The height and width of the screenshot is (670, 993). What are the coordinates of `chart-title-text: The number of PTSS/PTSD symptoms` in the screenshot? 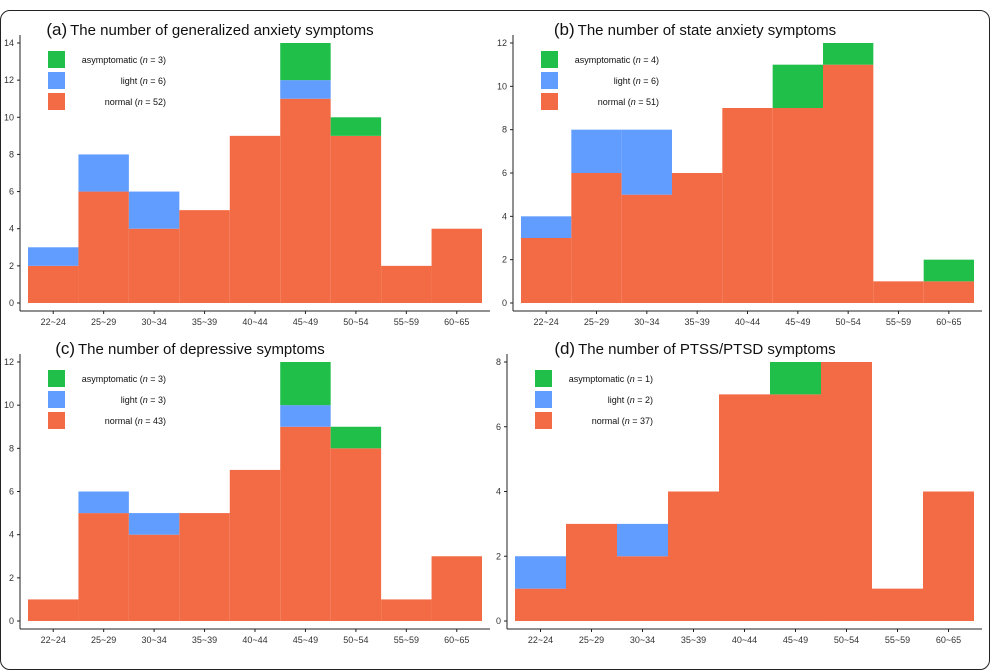 It's located at (707, 349).